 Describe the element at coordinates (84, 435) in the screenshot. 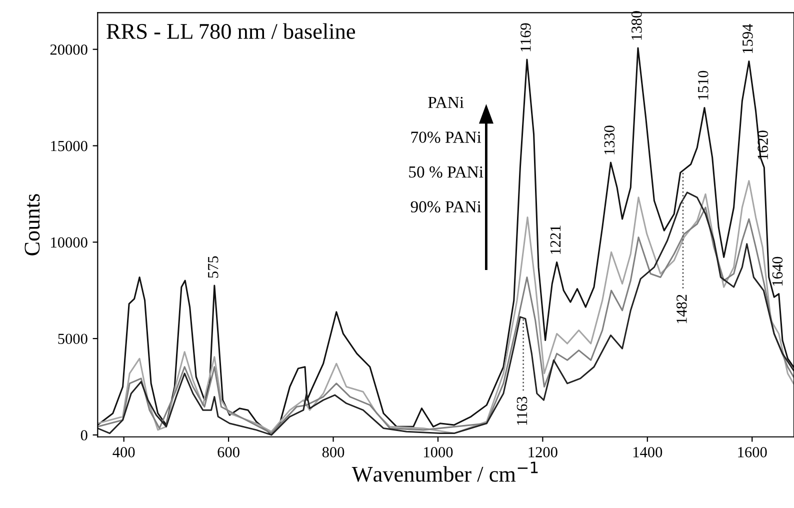

I see `y-tick-label: 0` at that location.